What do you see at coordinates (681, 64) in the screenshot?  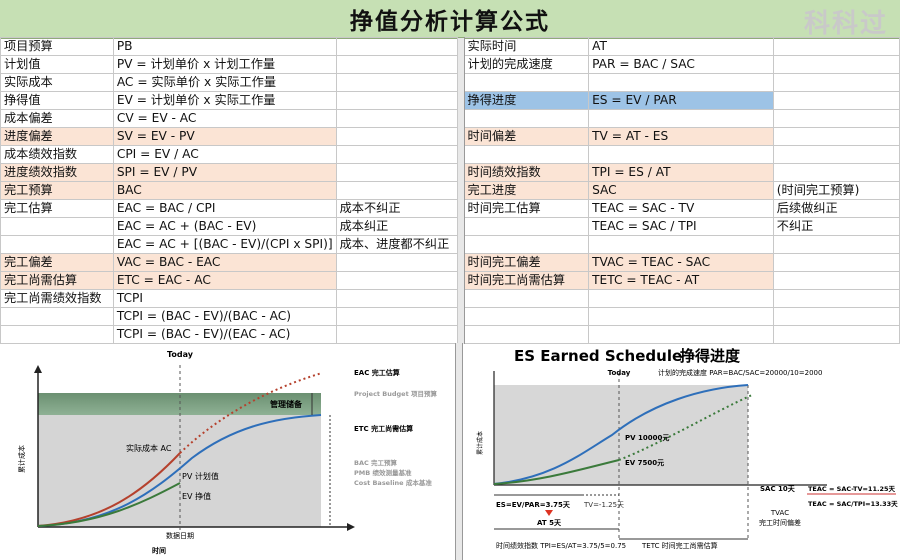 I see `right-formula-cell: PAR = BAC / SAC` at bounding box center [681, 64].